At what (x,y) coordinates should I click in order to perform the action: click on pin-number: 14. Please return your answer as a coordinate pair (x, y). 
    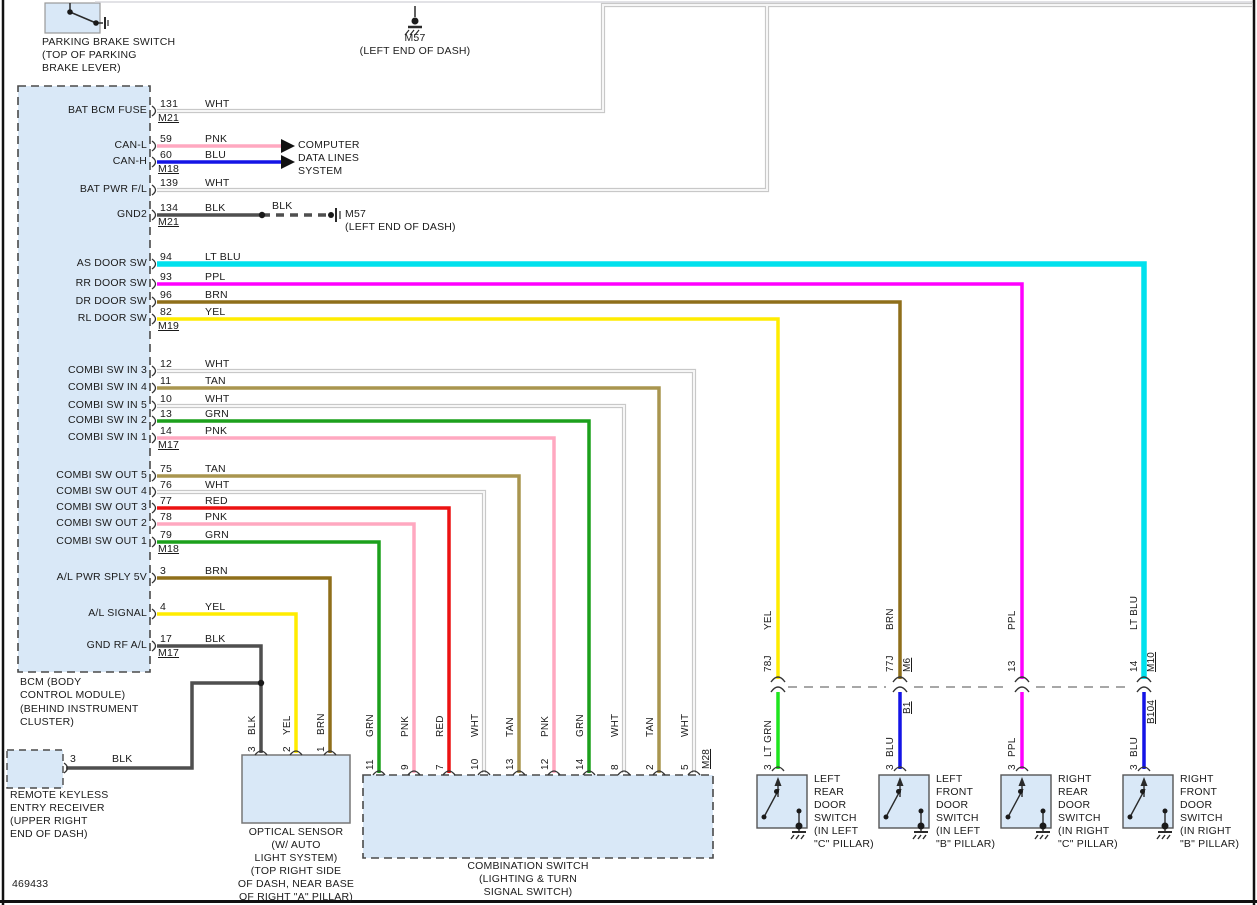
    Looking at the image, I should click on (166, 431).